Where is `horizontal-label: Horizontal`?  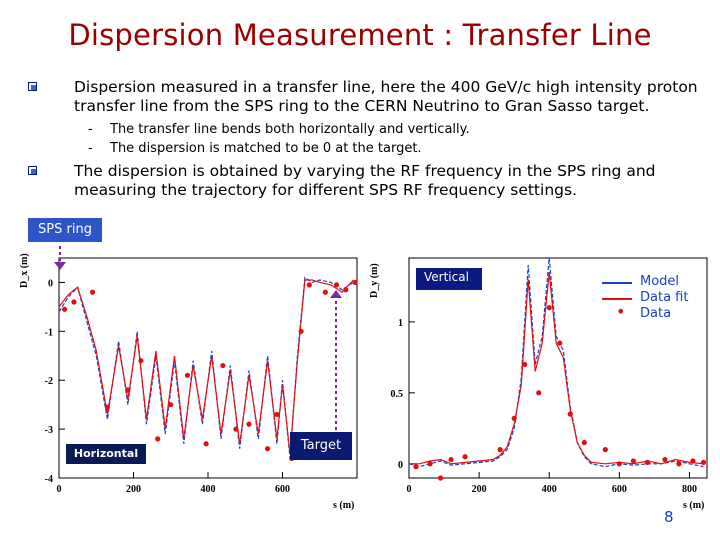 horizontal-label: Horizontal is located at coordinates (106, 454).